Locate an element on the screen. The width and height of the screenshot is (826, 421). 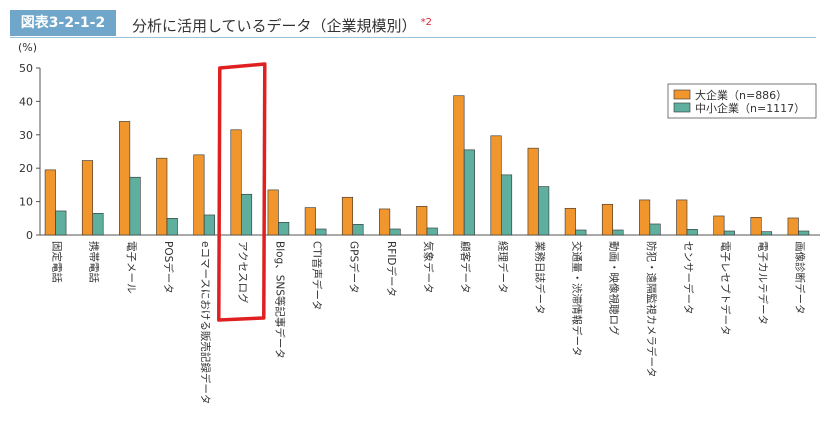
category-label: 携帯電話 is located at coordinates (94, 262).